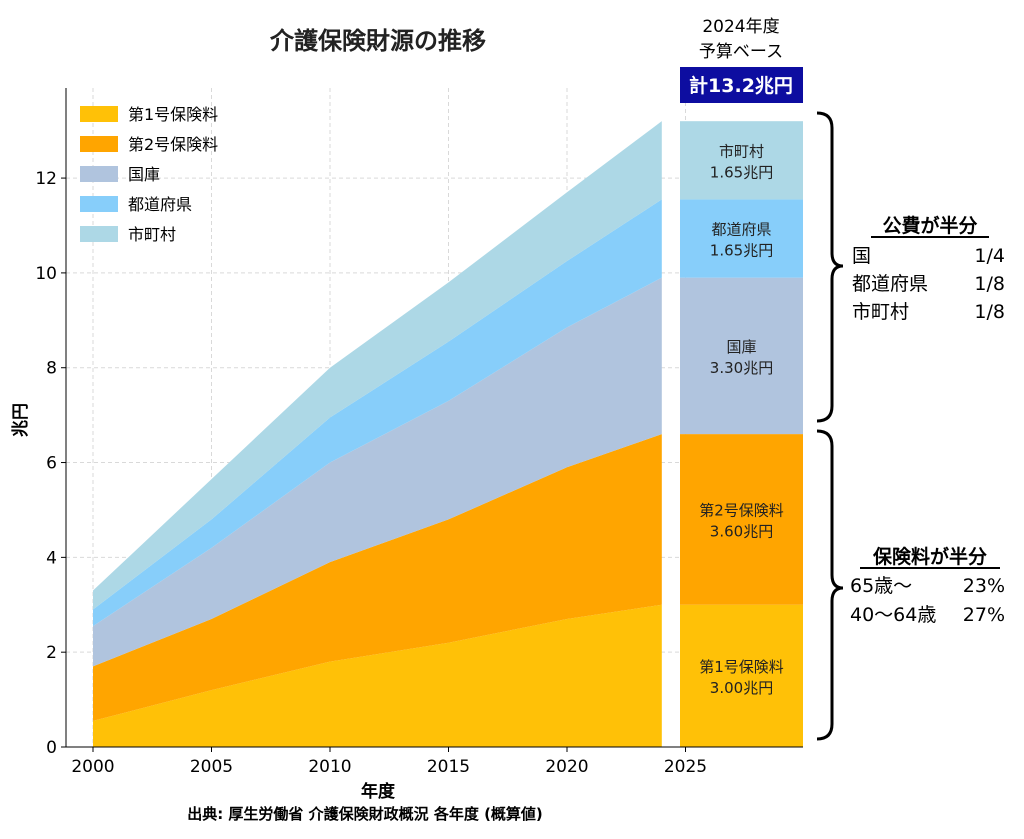  I want to click on public-row-3-label: 市町村, so click(880, 312).